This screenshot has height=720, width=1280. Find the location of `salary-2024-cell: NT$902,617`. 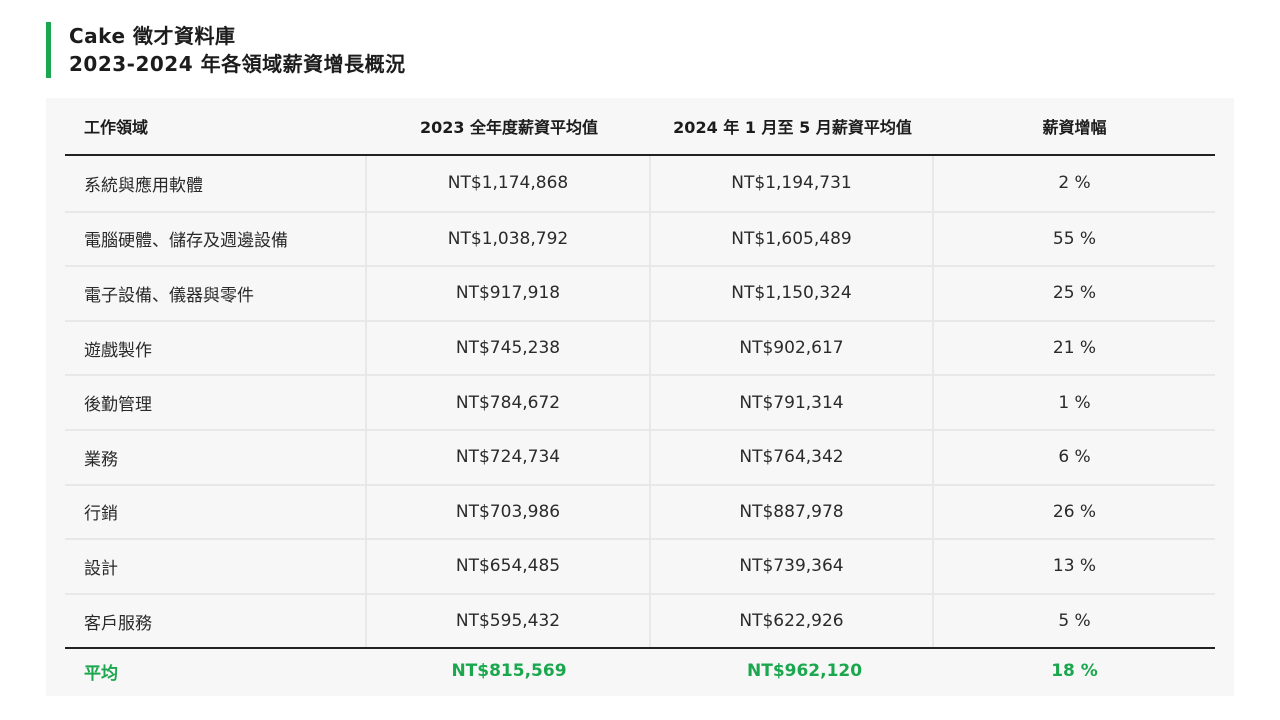

salary-2024-cell: NT$902,617 is located at coordinates (792, 348).